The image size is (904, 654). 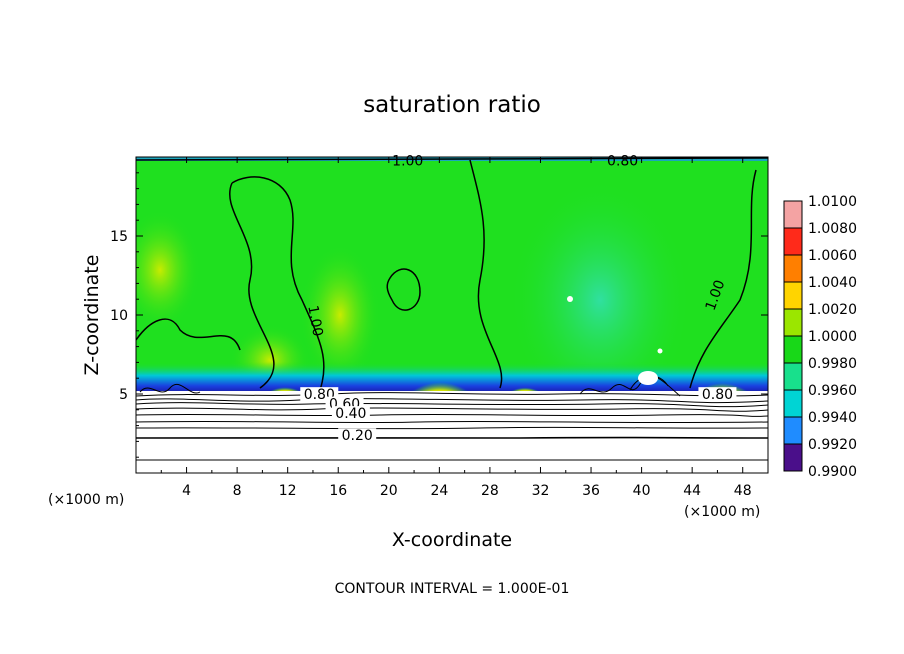 I want to click on contour-label: 0.40, so click(x=350, y=414).